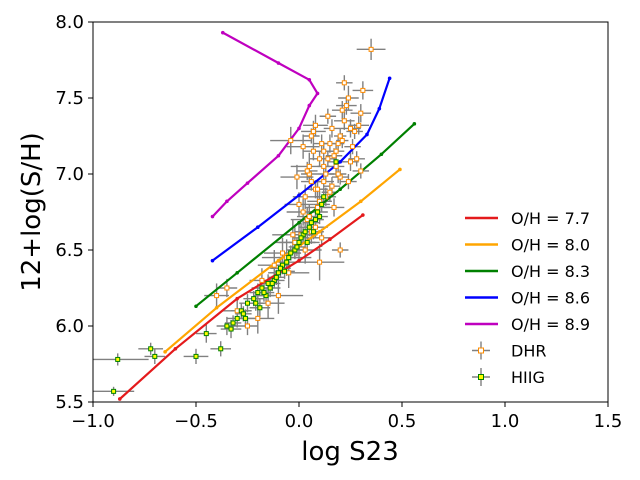  What do you see at coordinates (528, 351) in the screenshot?
I see `legend-label: DHR` at bounding box center [528, 351].